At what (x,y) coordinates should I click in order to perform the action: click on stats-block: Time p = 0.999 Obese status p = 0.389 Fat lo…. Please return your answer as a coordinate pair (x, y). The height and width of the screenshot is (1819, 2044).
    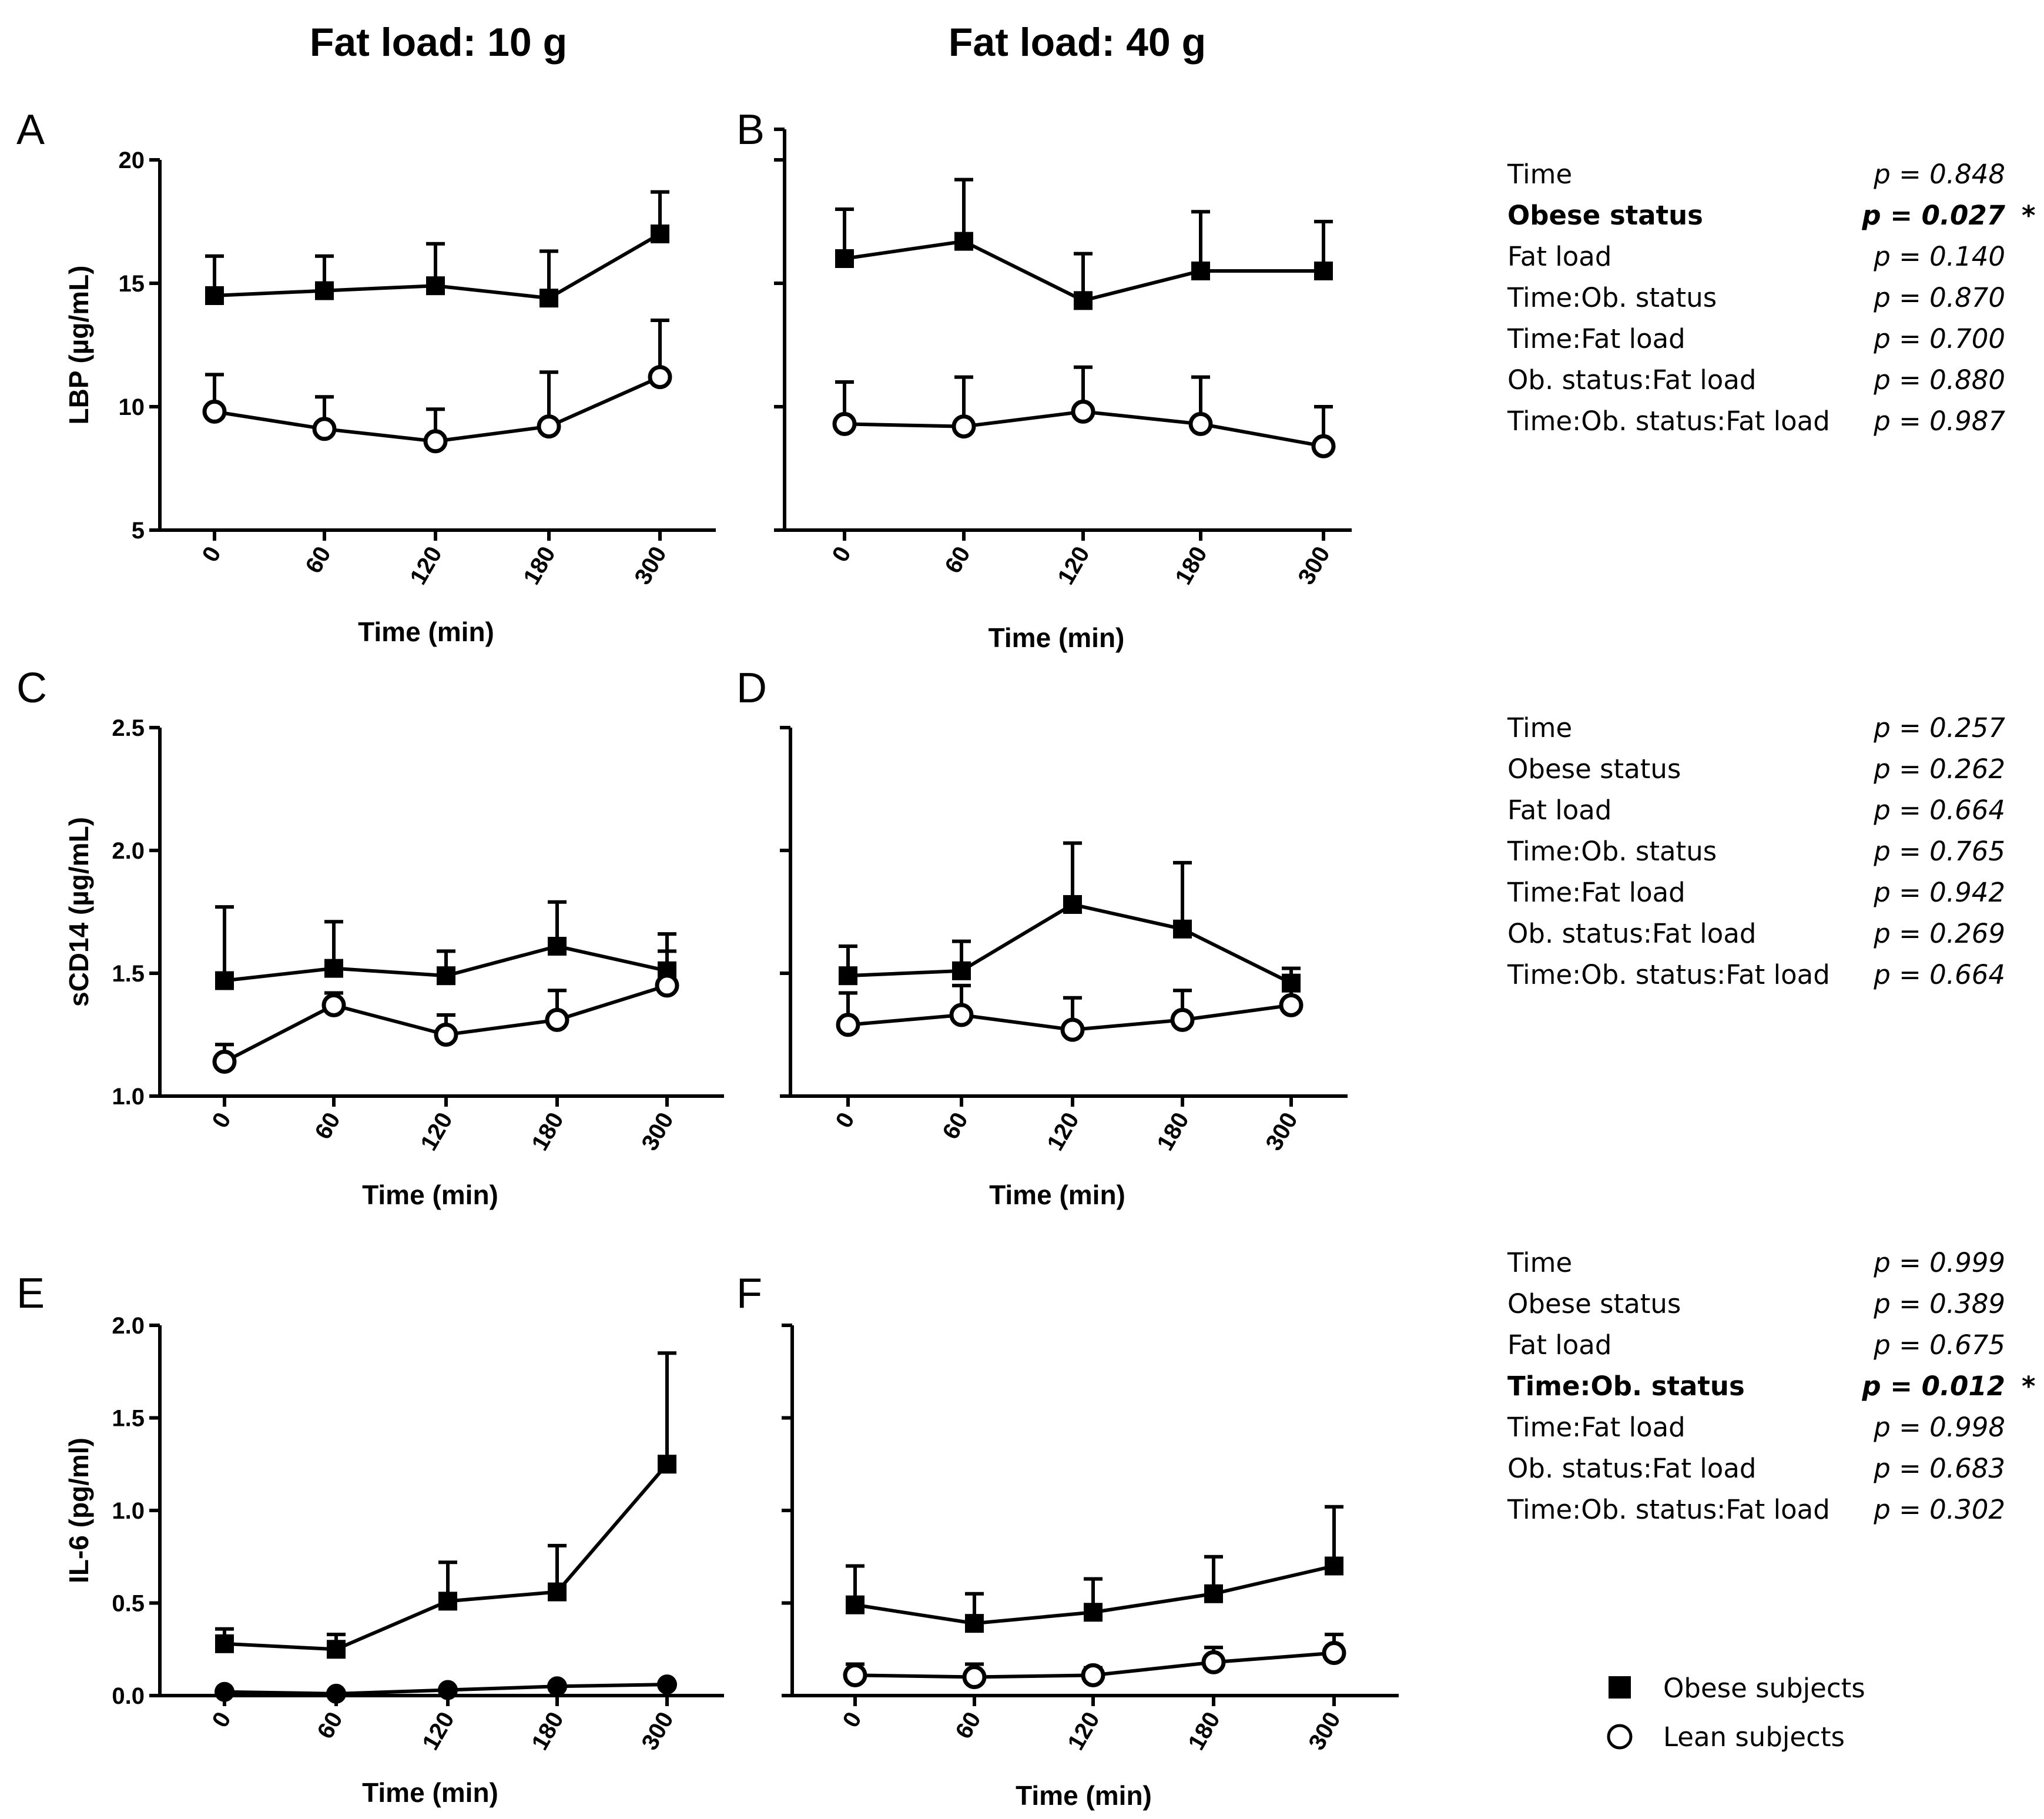
    Looking at the image, I should click on (1771, 1386).